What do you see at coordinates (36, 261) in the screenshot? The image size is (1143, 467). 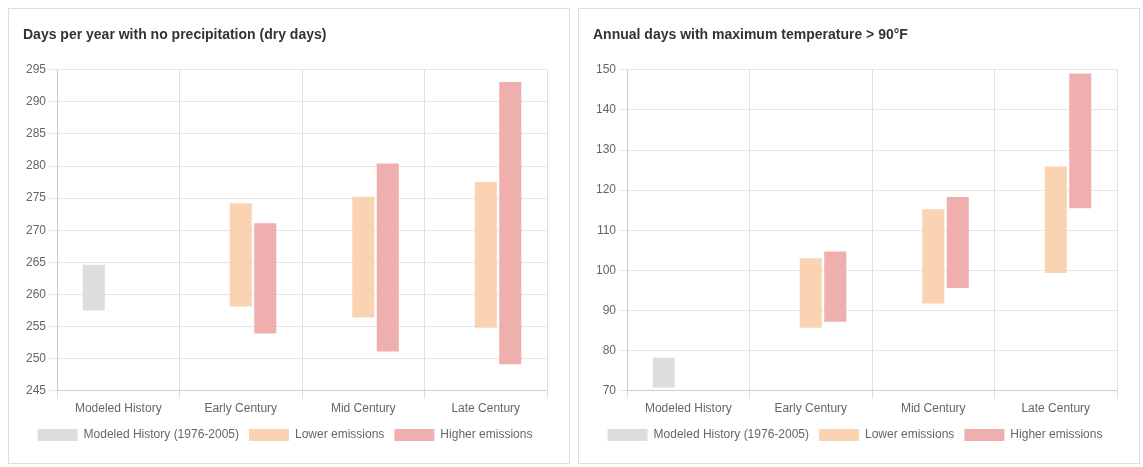 I see `y-tick-label: 265` at bounding box center [36, 261].